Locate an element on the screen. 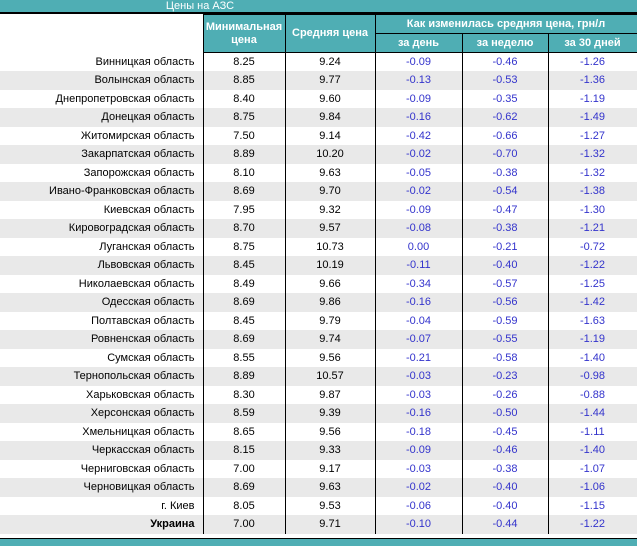 This screenshot has width=637, height=546. change-month-value: -1.63 is located at coordinates (592, 320).